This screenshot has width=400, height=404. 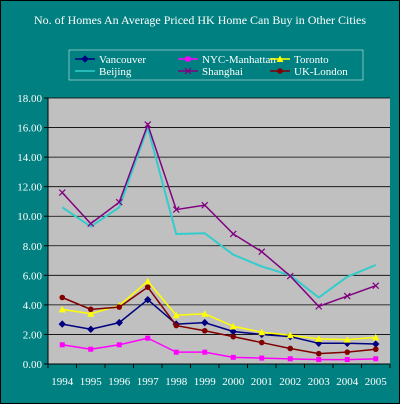 I want to click on legend-item: NYC-Manhattan, so click(x=227, y=60).